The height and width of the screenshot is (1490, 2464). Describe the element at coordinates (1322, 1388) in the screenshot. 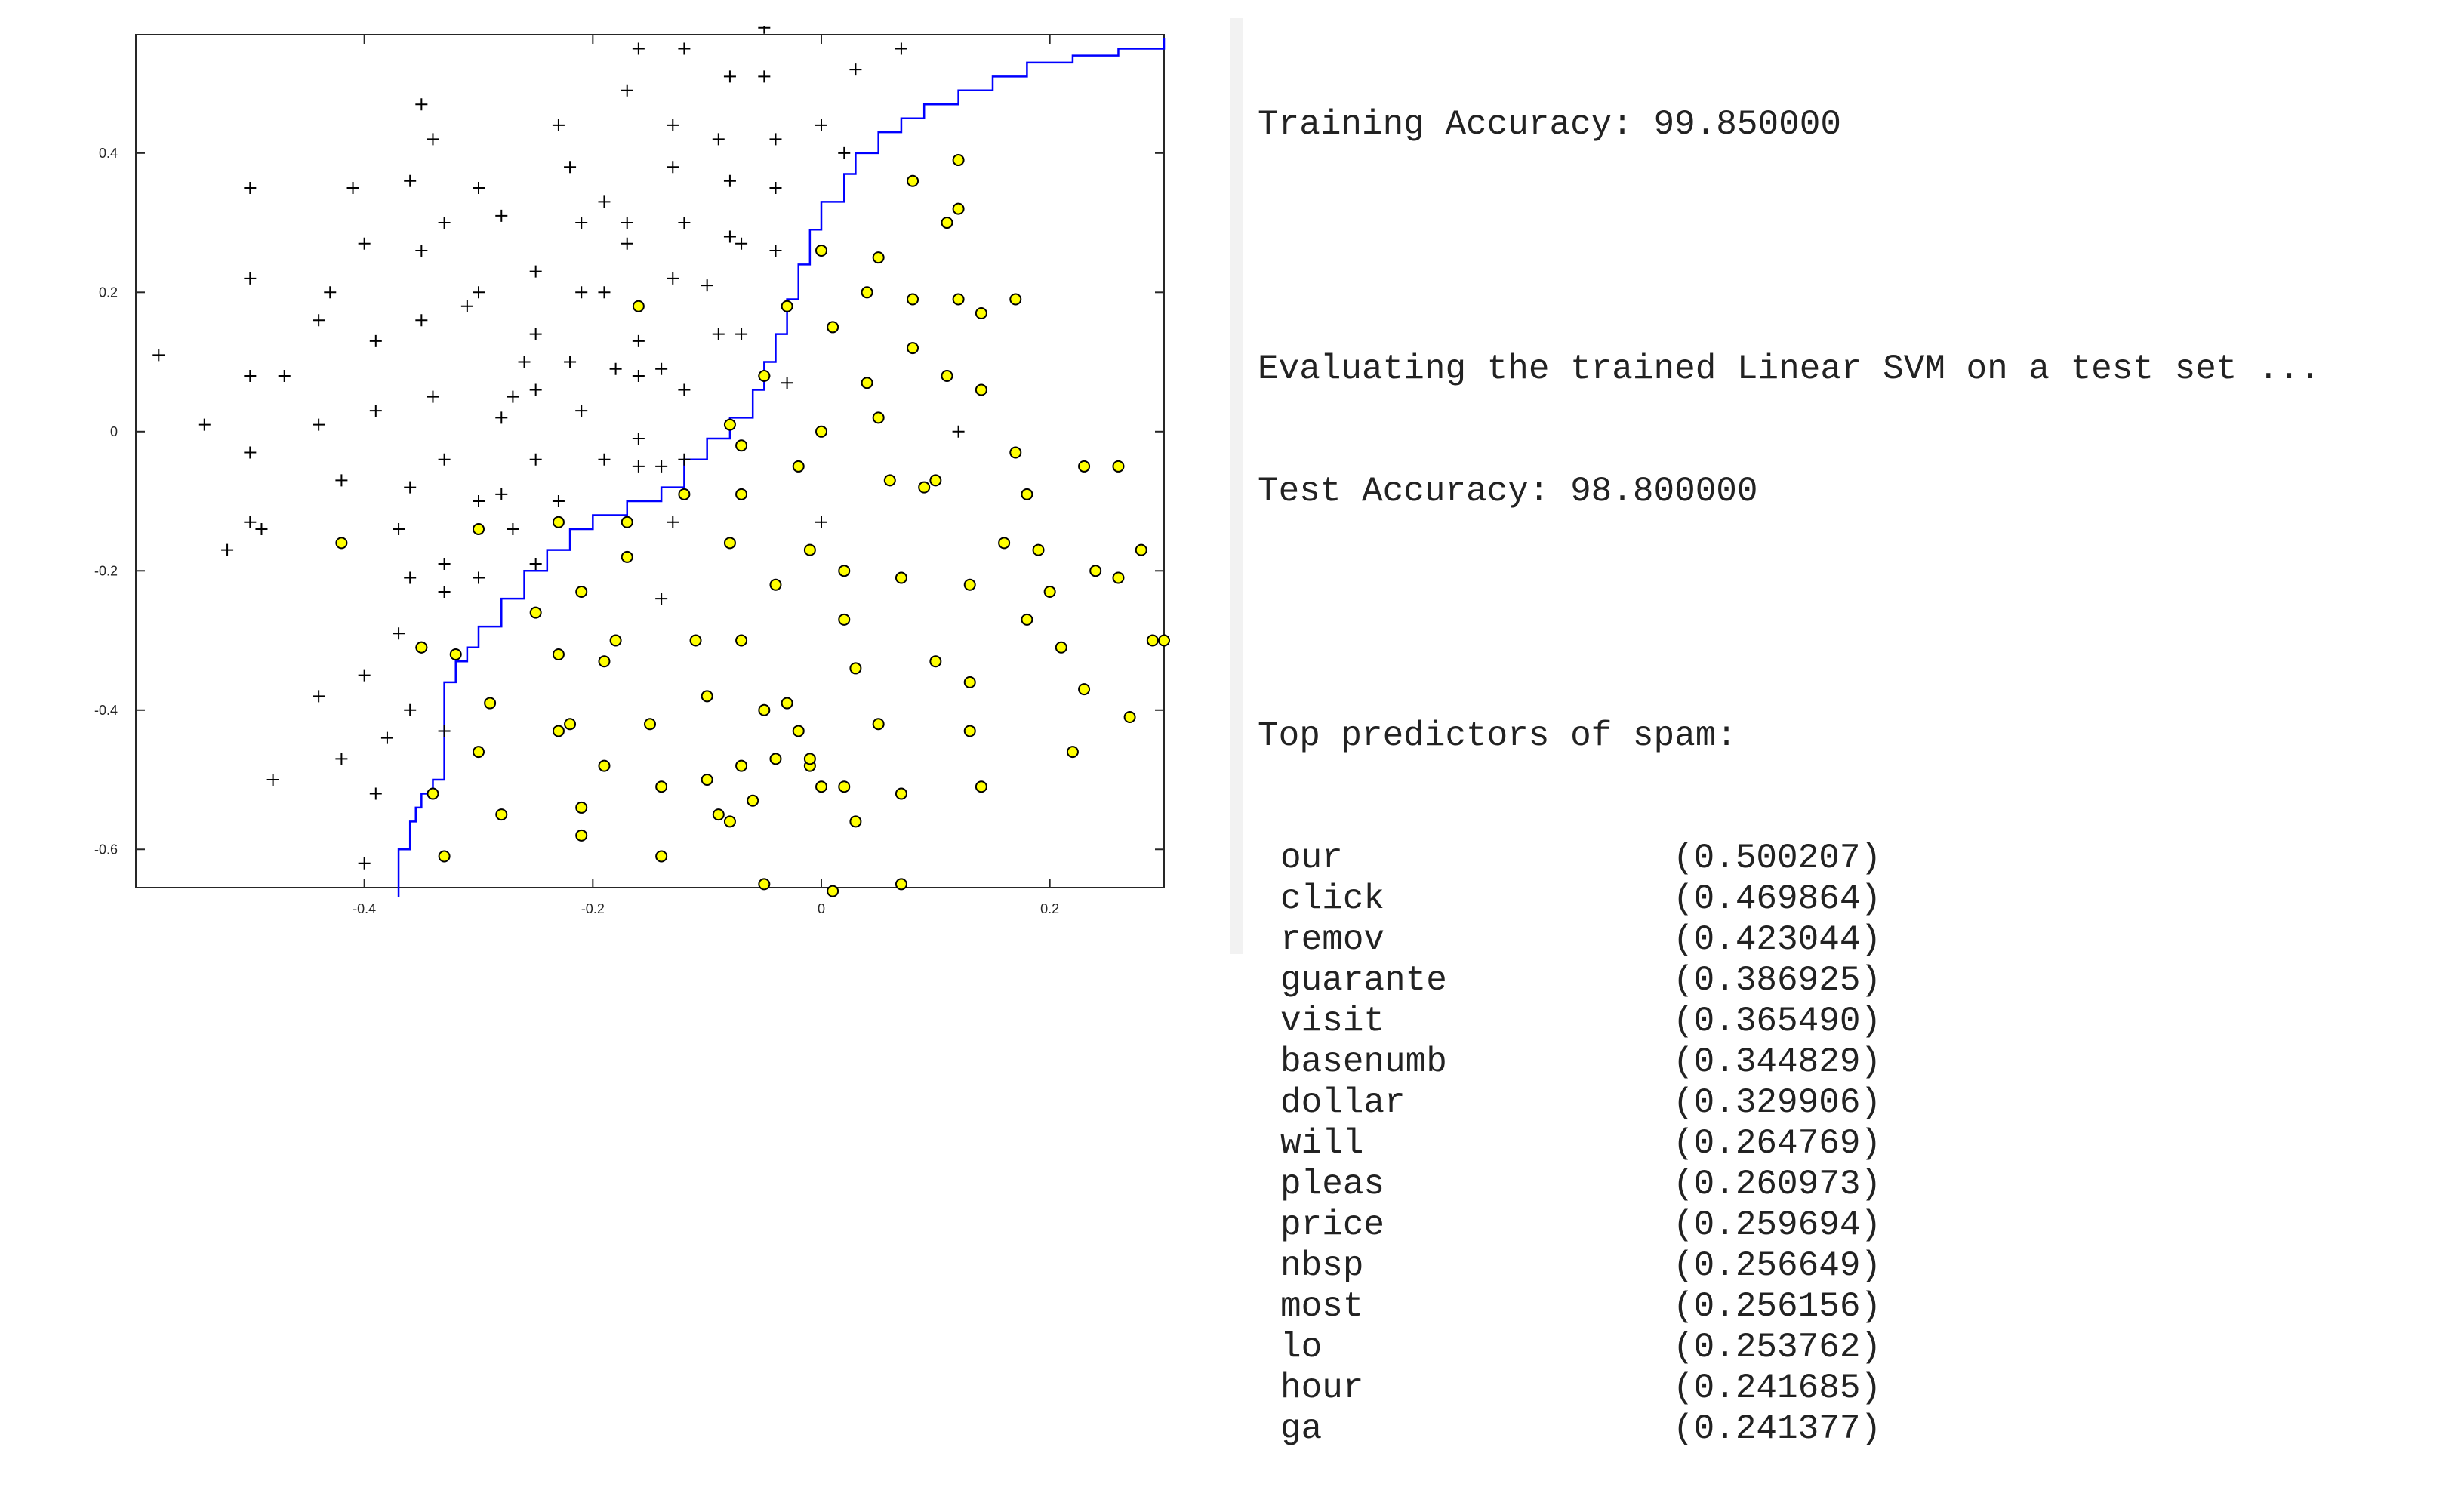

I see `predictor-word: hour` at that location.